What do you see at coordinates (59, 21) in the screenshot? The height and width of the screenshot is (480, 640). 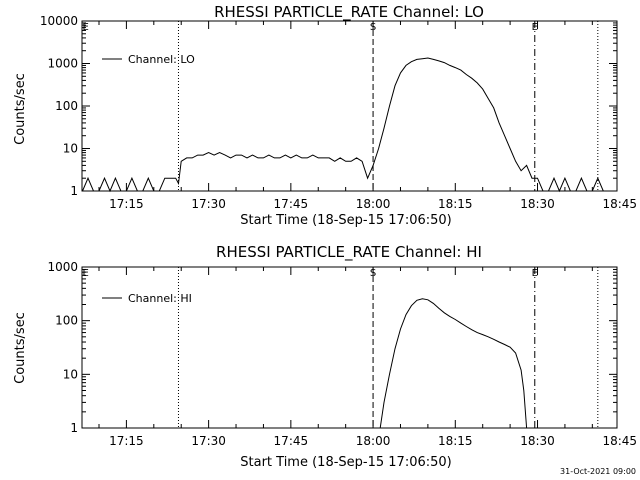 I see `y-tick-label: 10000` at bounding box center [59, 21].